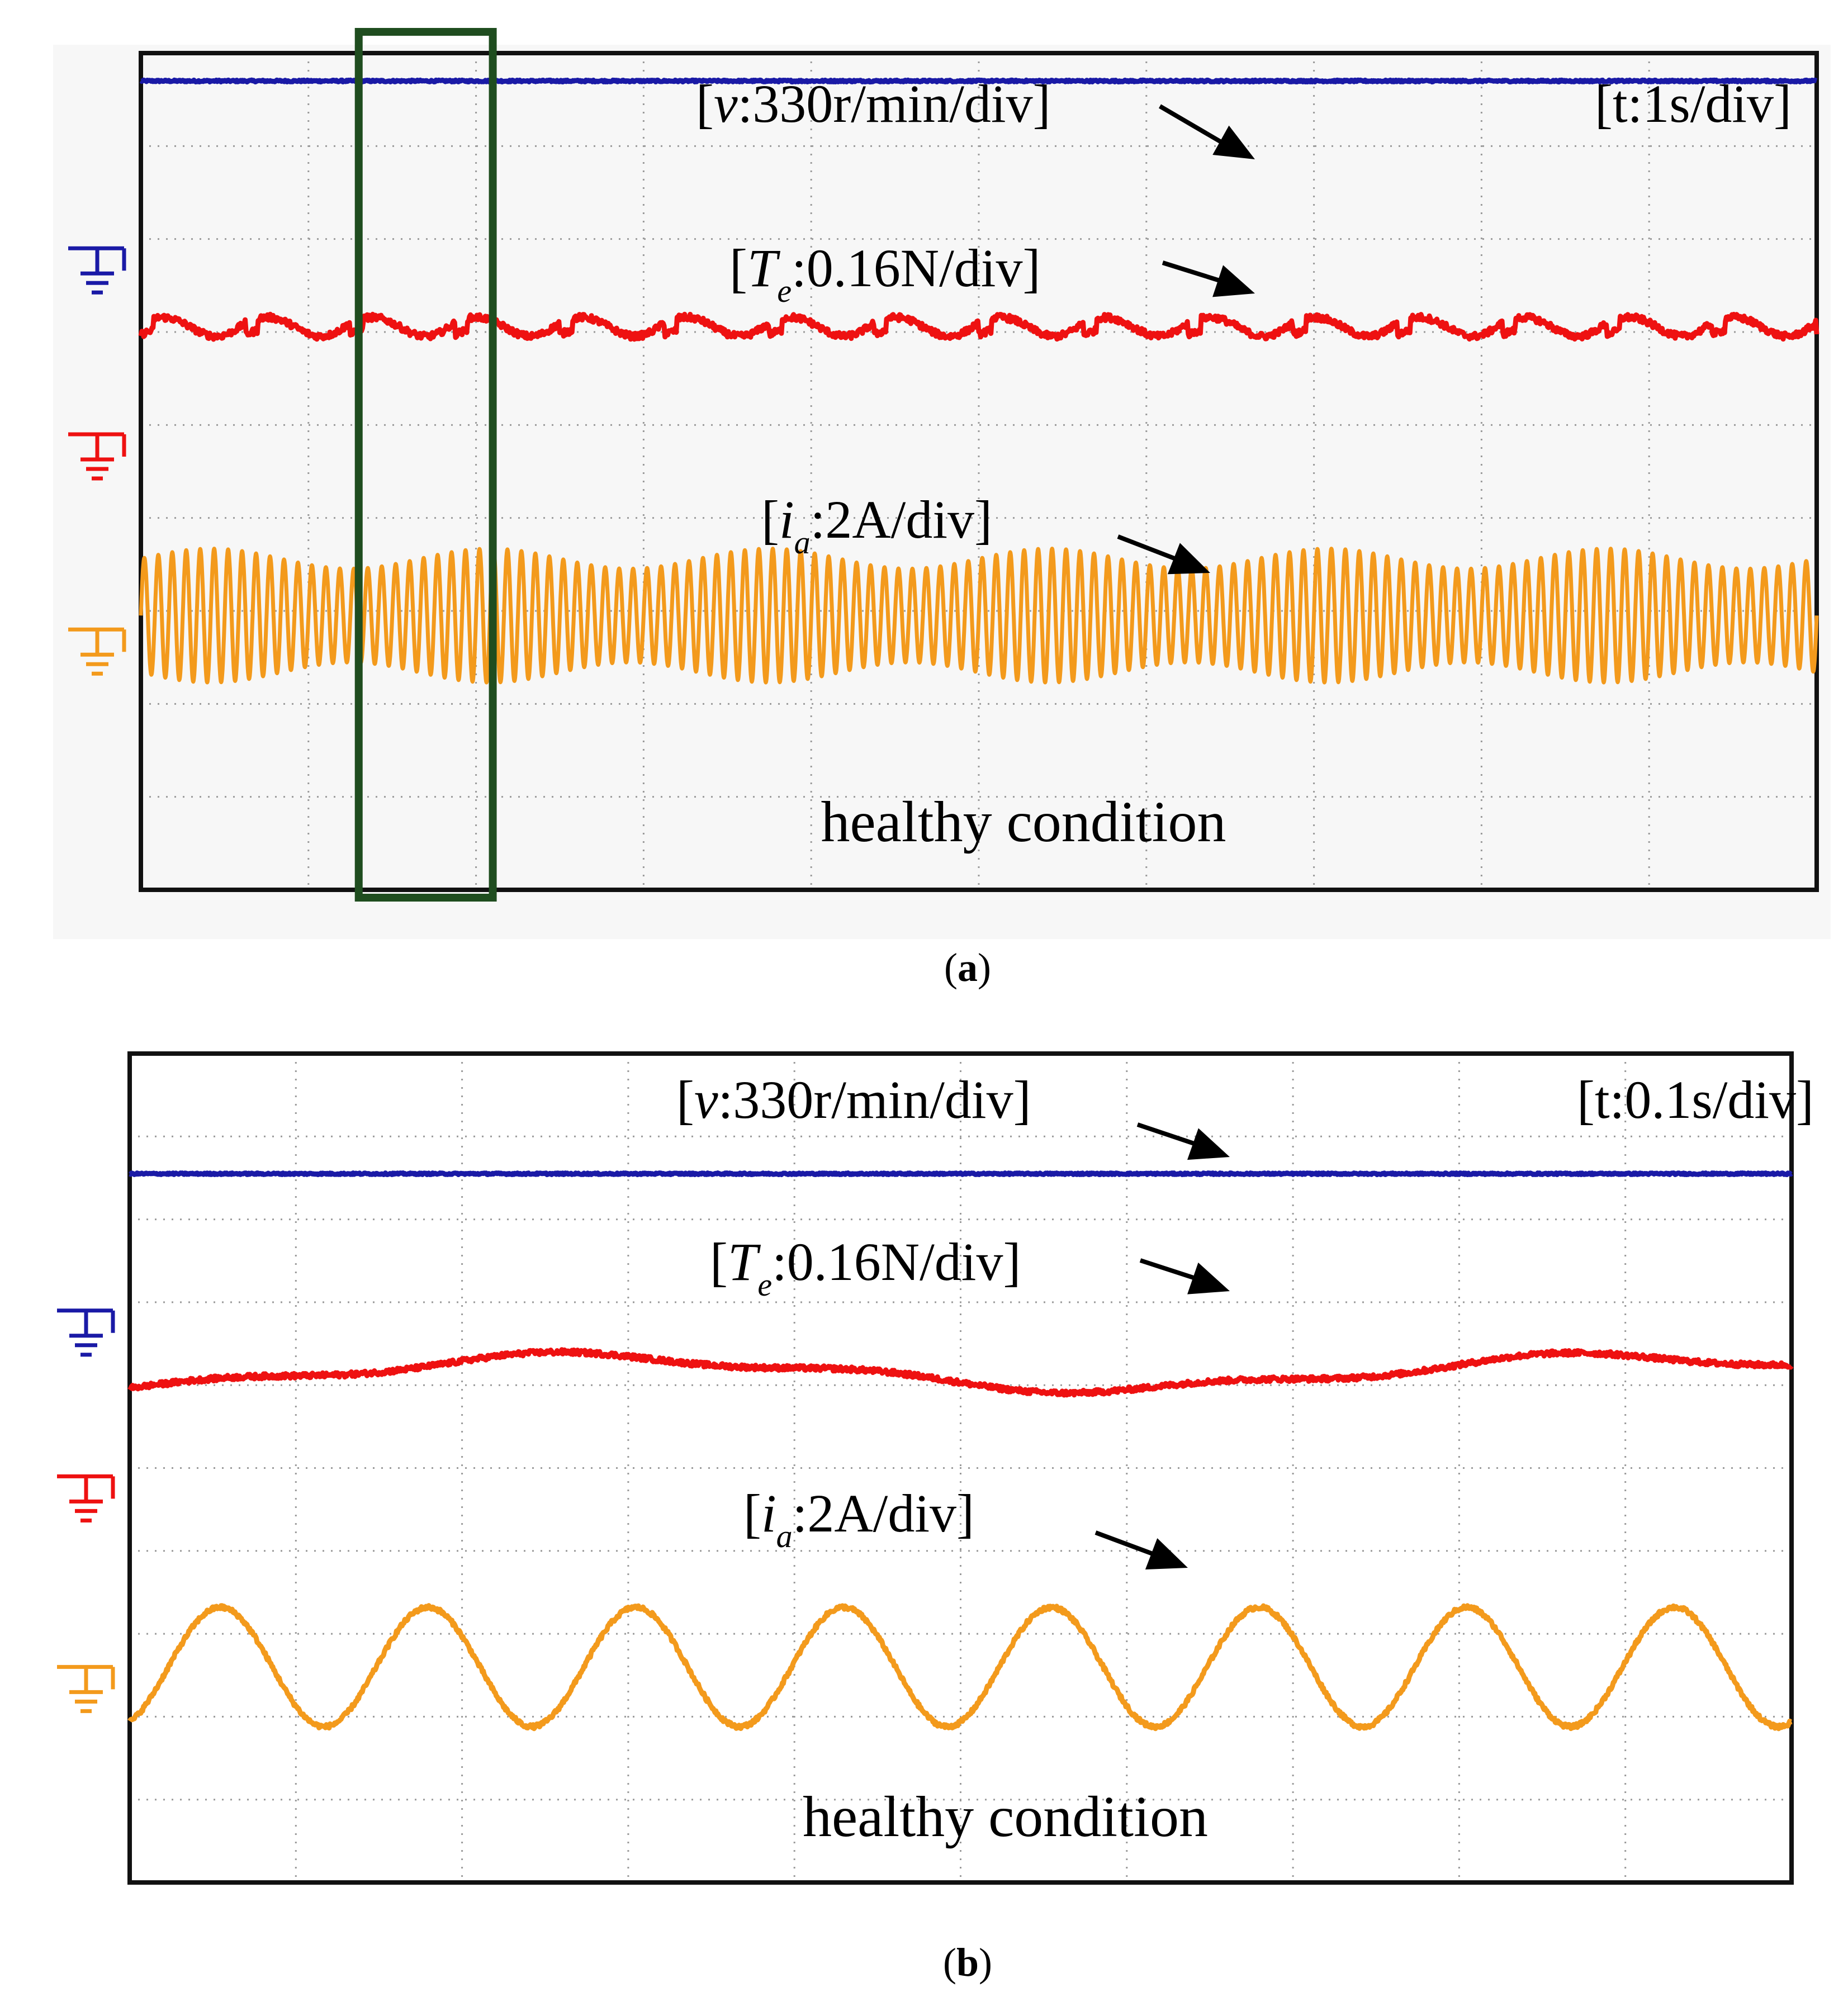 This screenshot has width=1848, height=2006. What do you see at coordinates (1183, 1141) in the screenshot?
I see `label-arrow-0-b` at bounding box center [1183, 1141].